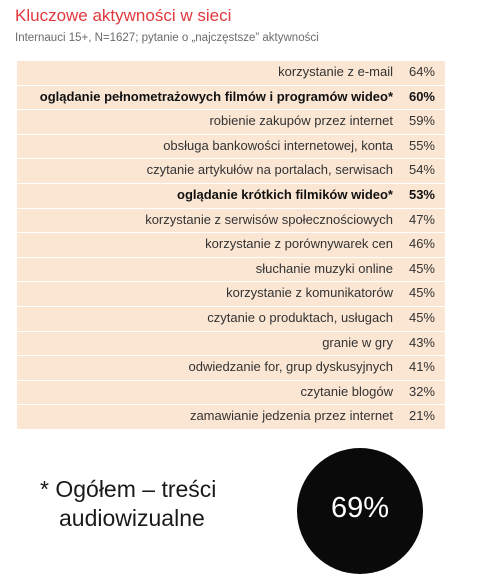 This screenshot has width=494, height=575. What do you see at coordinates (335, 71) in the screenshot?
I see `row-label: korzystanie z e-mail` at bounding box center [335, 71].